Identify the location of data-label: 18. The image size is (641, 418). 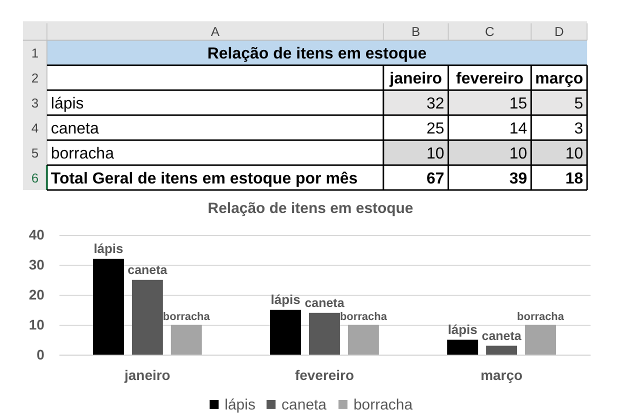
(574, 179).